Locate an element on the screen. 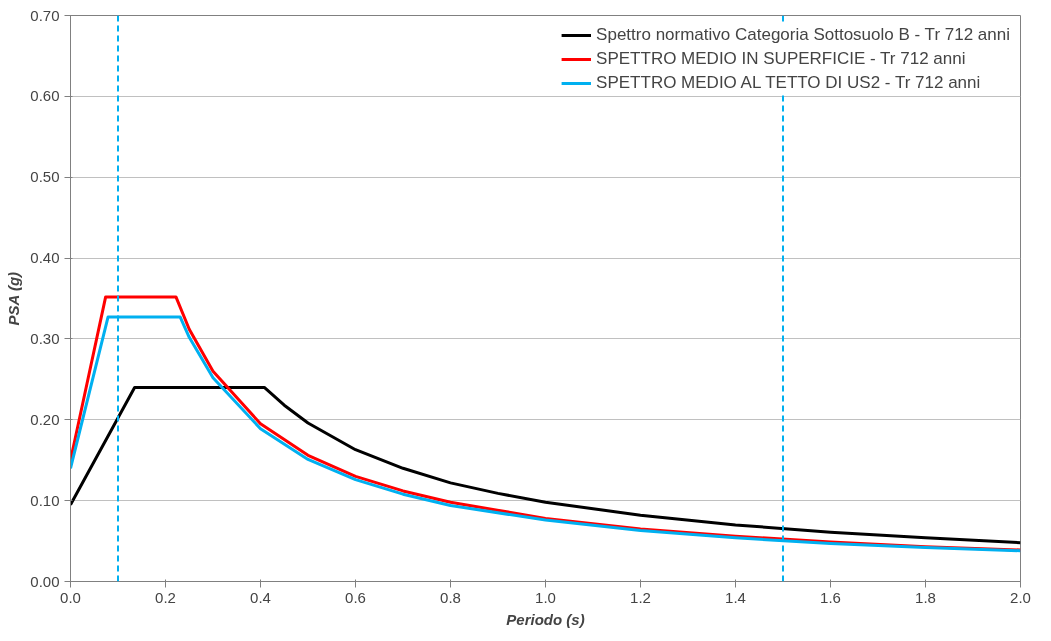 This screenshot has width=1051, height=641. legend-label: SPETTRO MEDIO IN SUPERFICIE - Tr 712 anni is located at coordinates (781, 59).